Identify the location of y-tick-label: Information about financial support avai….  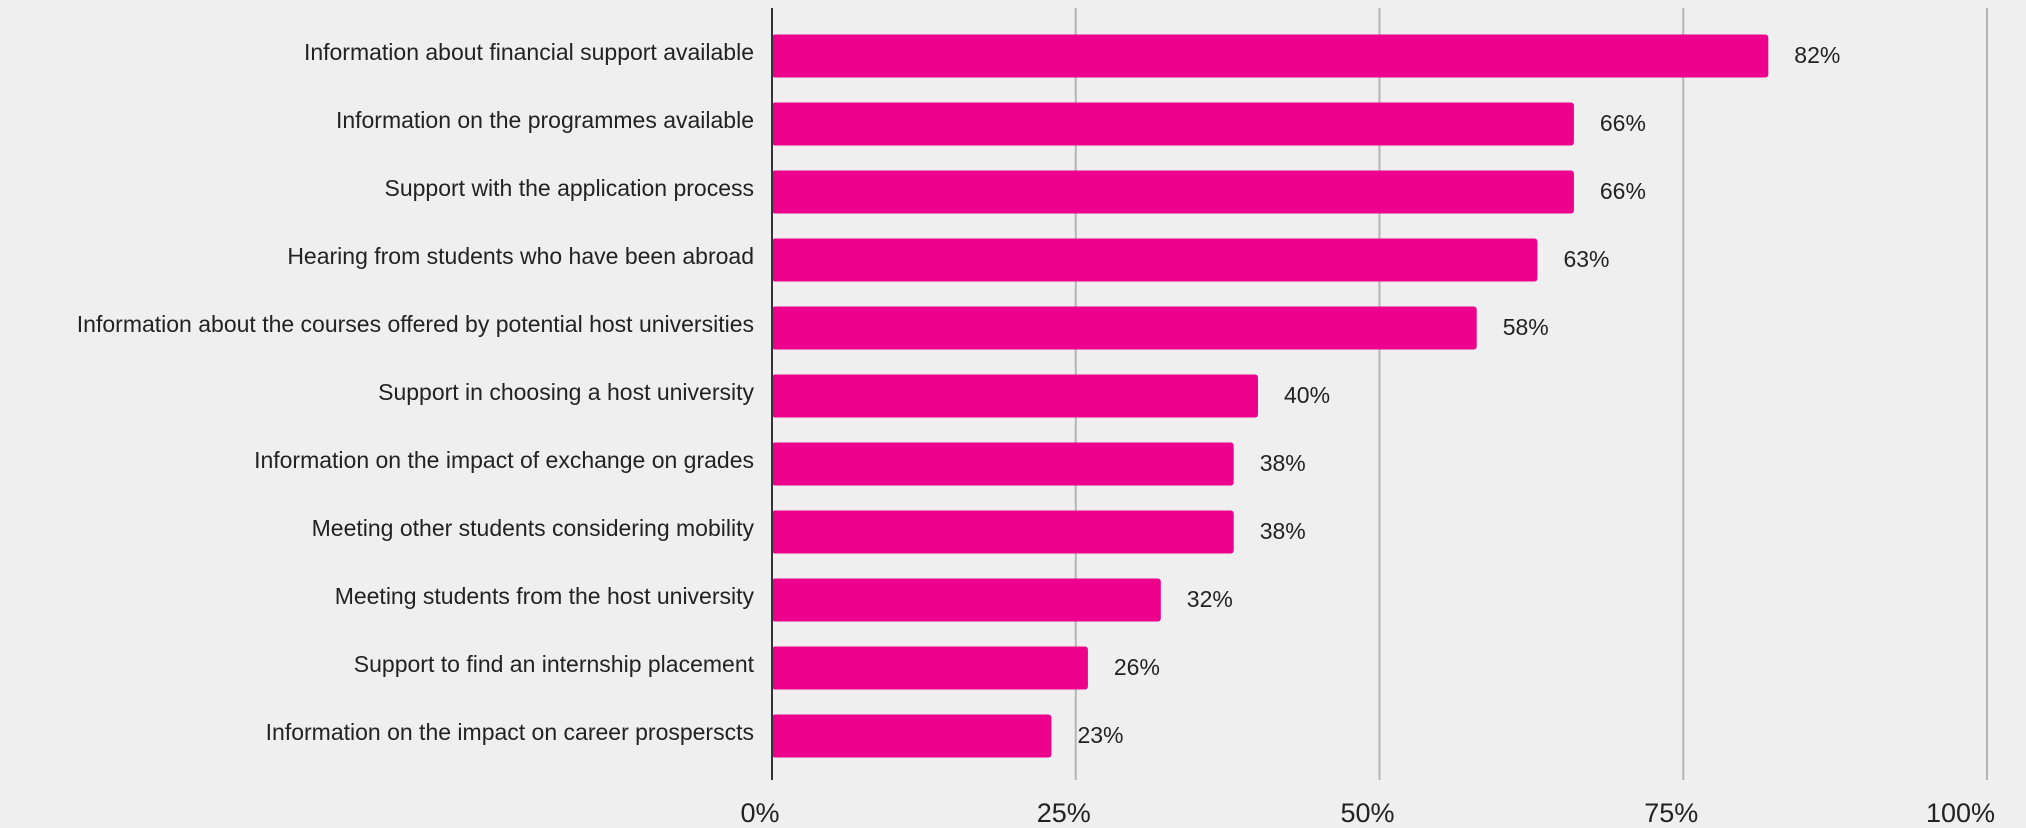
(529, 52).